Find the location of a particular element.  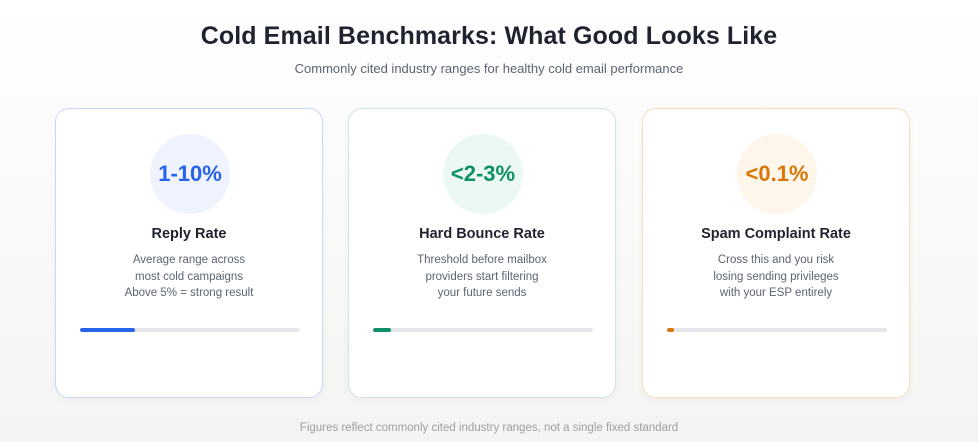

description-line: losing sending privileges is located at coordinates (776, 276).